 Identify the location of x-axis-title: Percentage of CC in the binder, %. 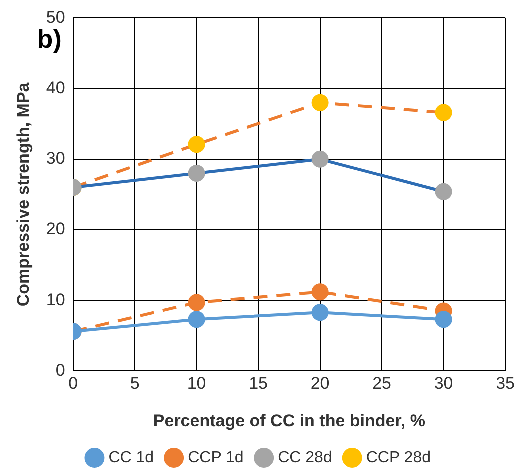
(289, 420).